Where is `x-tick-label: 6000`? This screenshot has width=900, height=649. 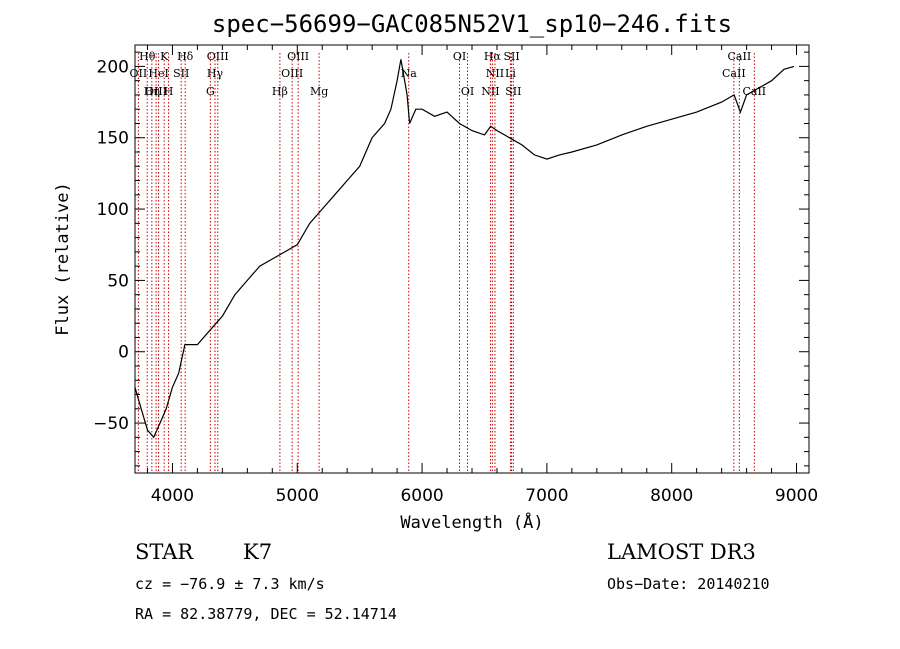
x-tick-label: 6000 is located at coordinates (421, 496).